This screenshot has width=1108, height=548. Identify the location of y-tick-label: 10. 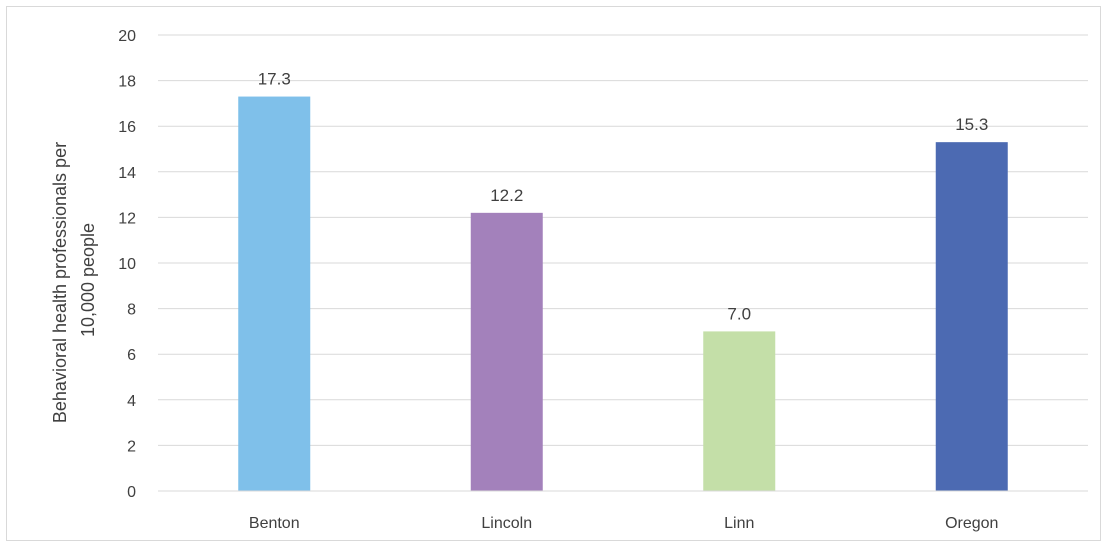
(127, 264).